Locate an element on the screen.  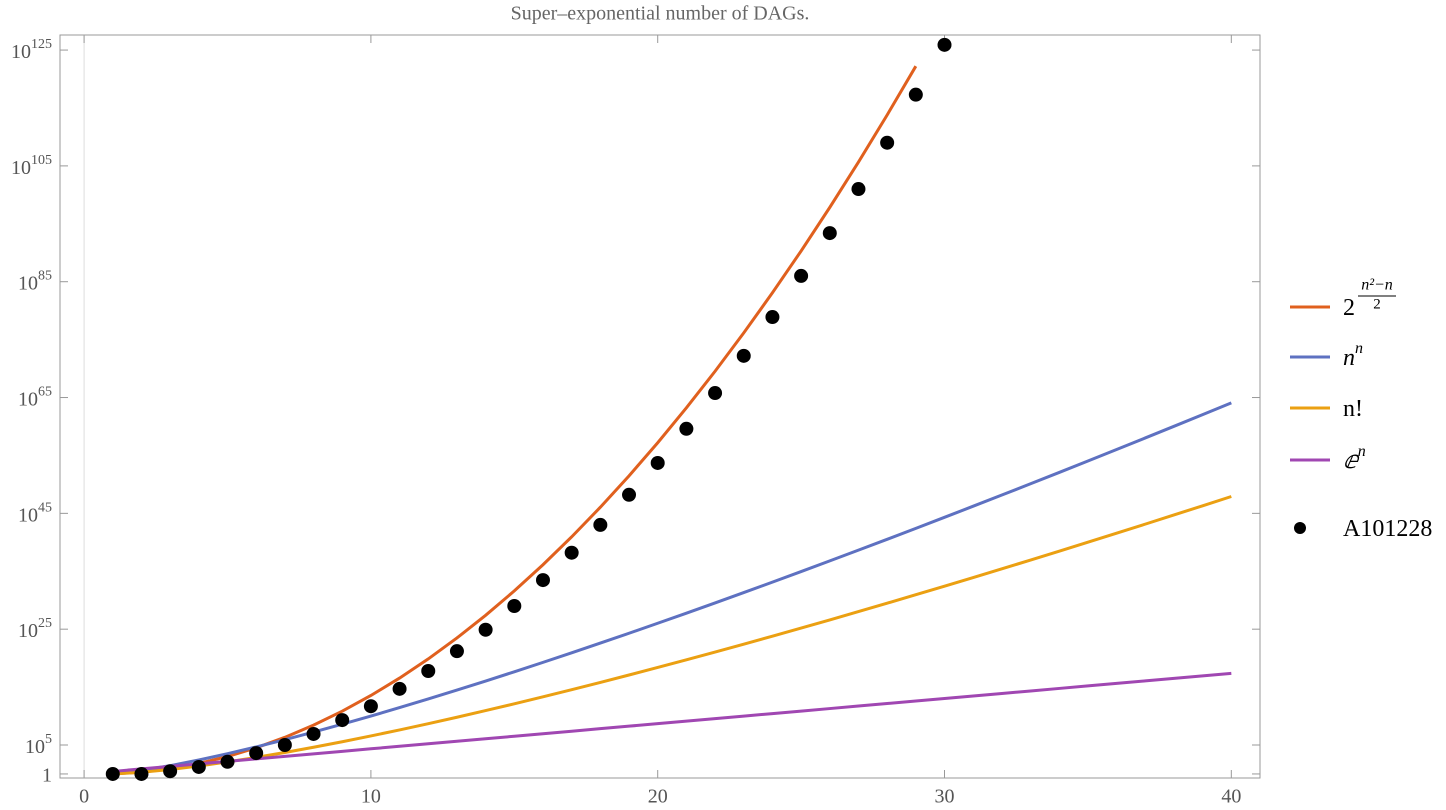
legend-exponent-numerator: n²−n is located at coordinates (1377, 285).